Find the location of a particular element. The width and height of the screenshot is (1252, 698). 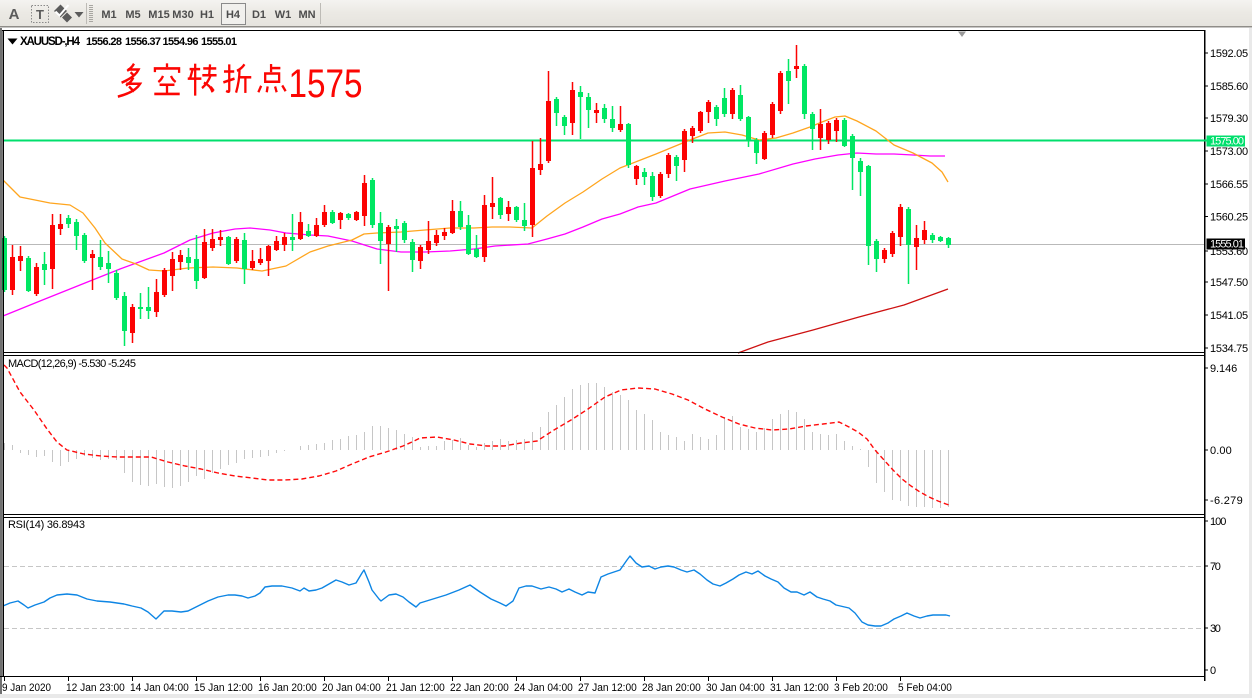

svg-text: 30 Jan 04:00 is located at coordinates (735, 688).